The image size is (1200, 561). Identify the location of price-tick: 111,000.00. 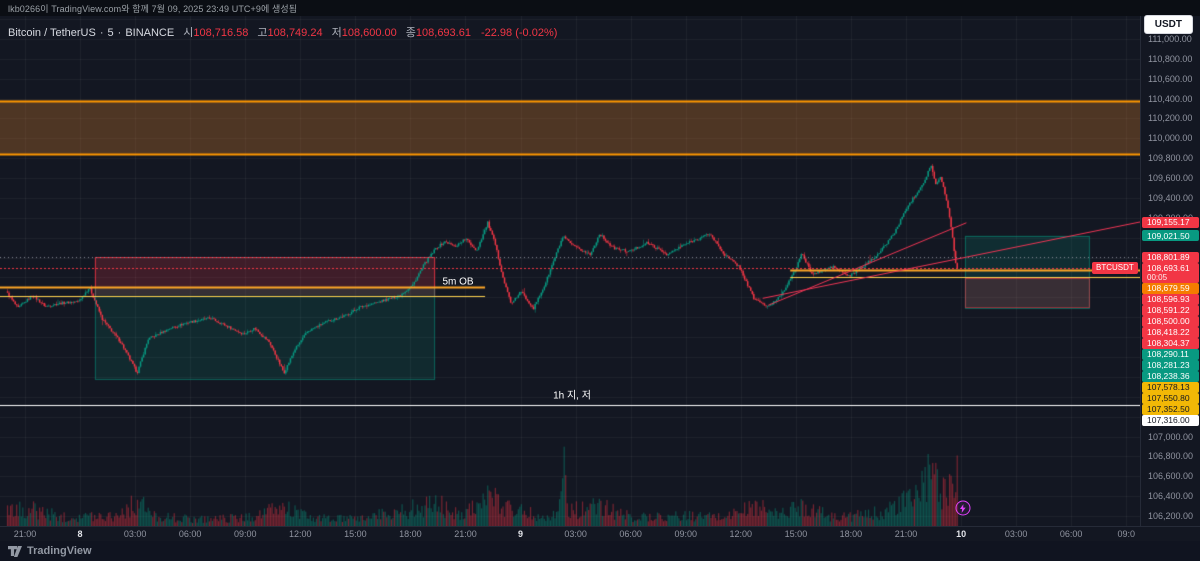
(1170, 38).